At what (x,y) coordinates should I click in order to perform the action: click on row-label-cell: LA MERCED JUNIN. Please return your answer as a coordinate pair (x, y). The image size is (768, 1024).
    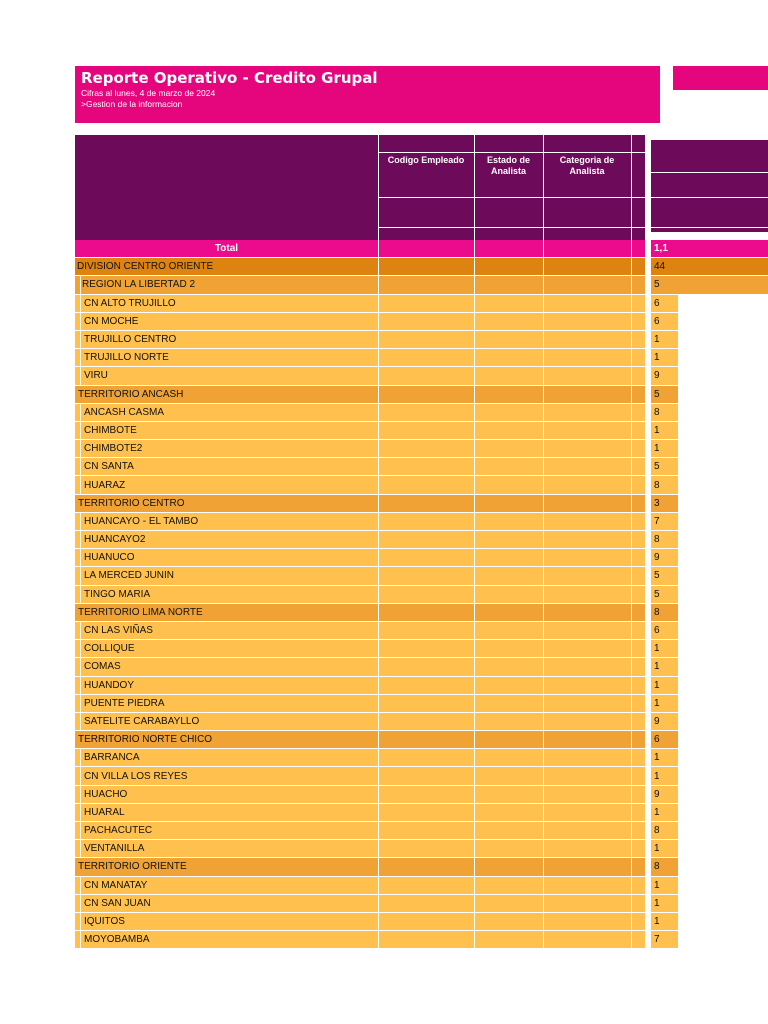
    Looking at the image, I should click on (226, 576).